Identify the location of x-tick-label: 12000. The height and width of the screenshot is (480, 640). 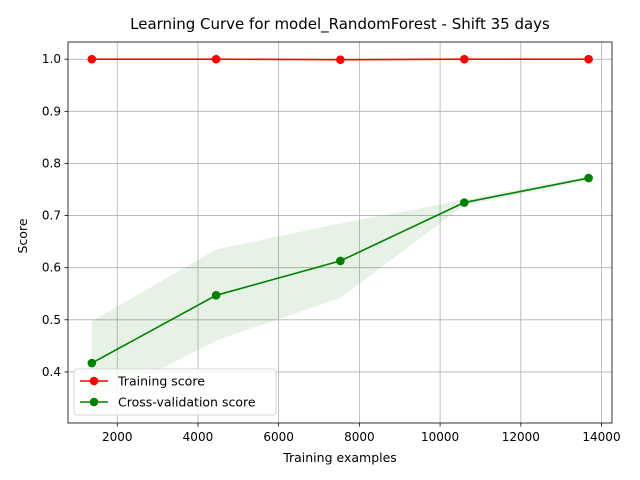
(521, 437).